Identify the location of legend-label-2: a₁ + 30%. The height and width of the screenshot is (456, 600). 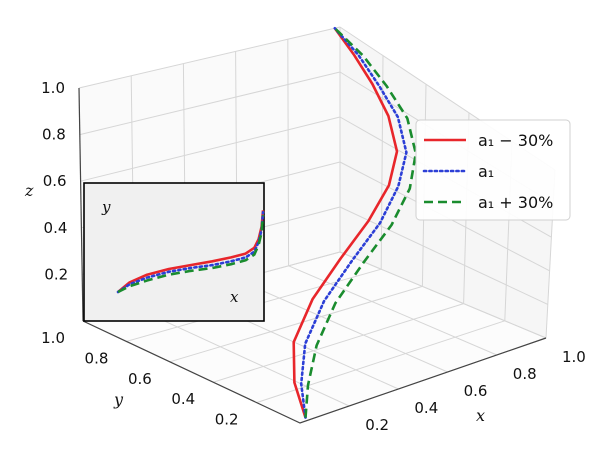
(515, 202).